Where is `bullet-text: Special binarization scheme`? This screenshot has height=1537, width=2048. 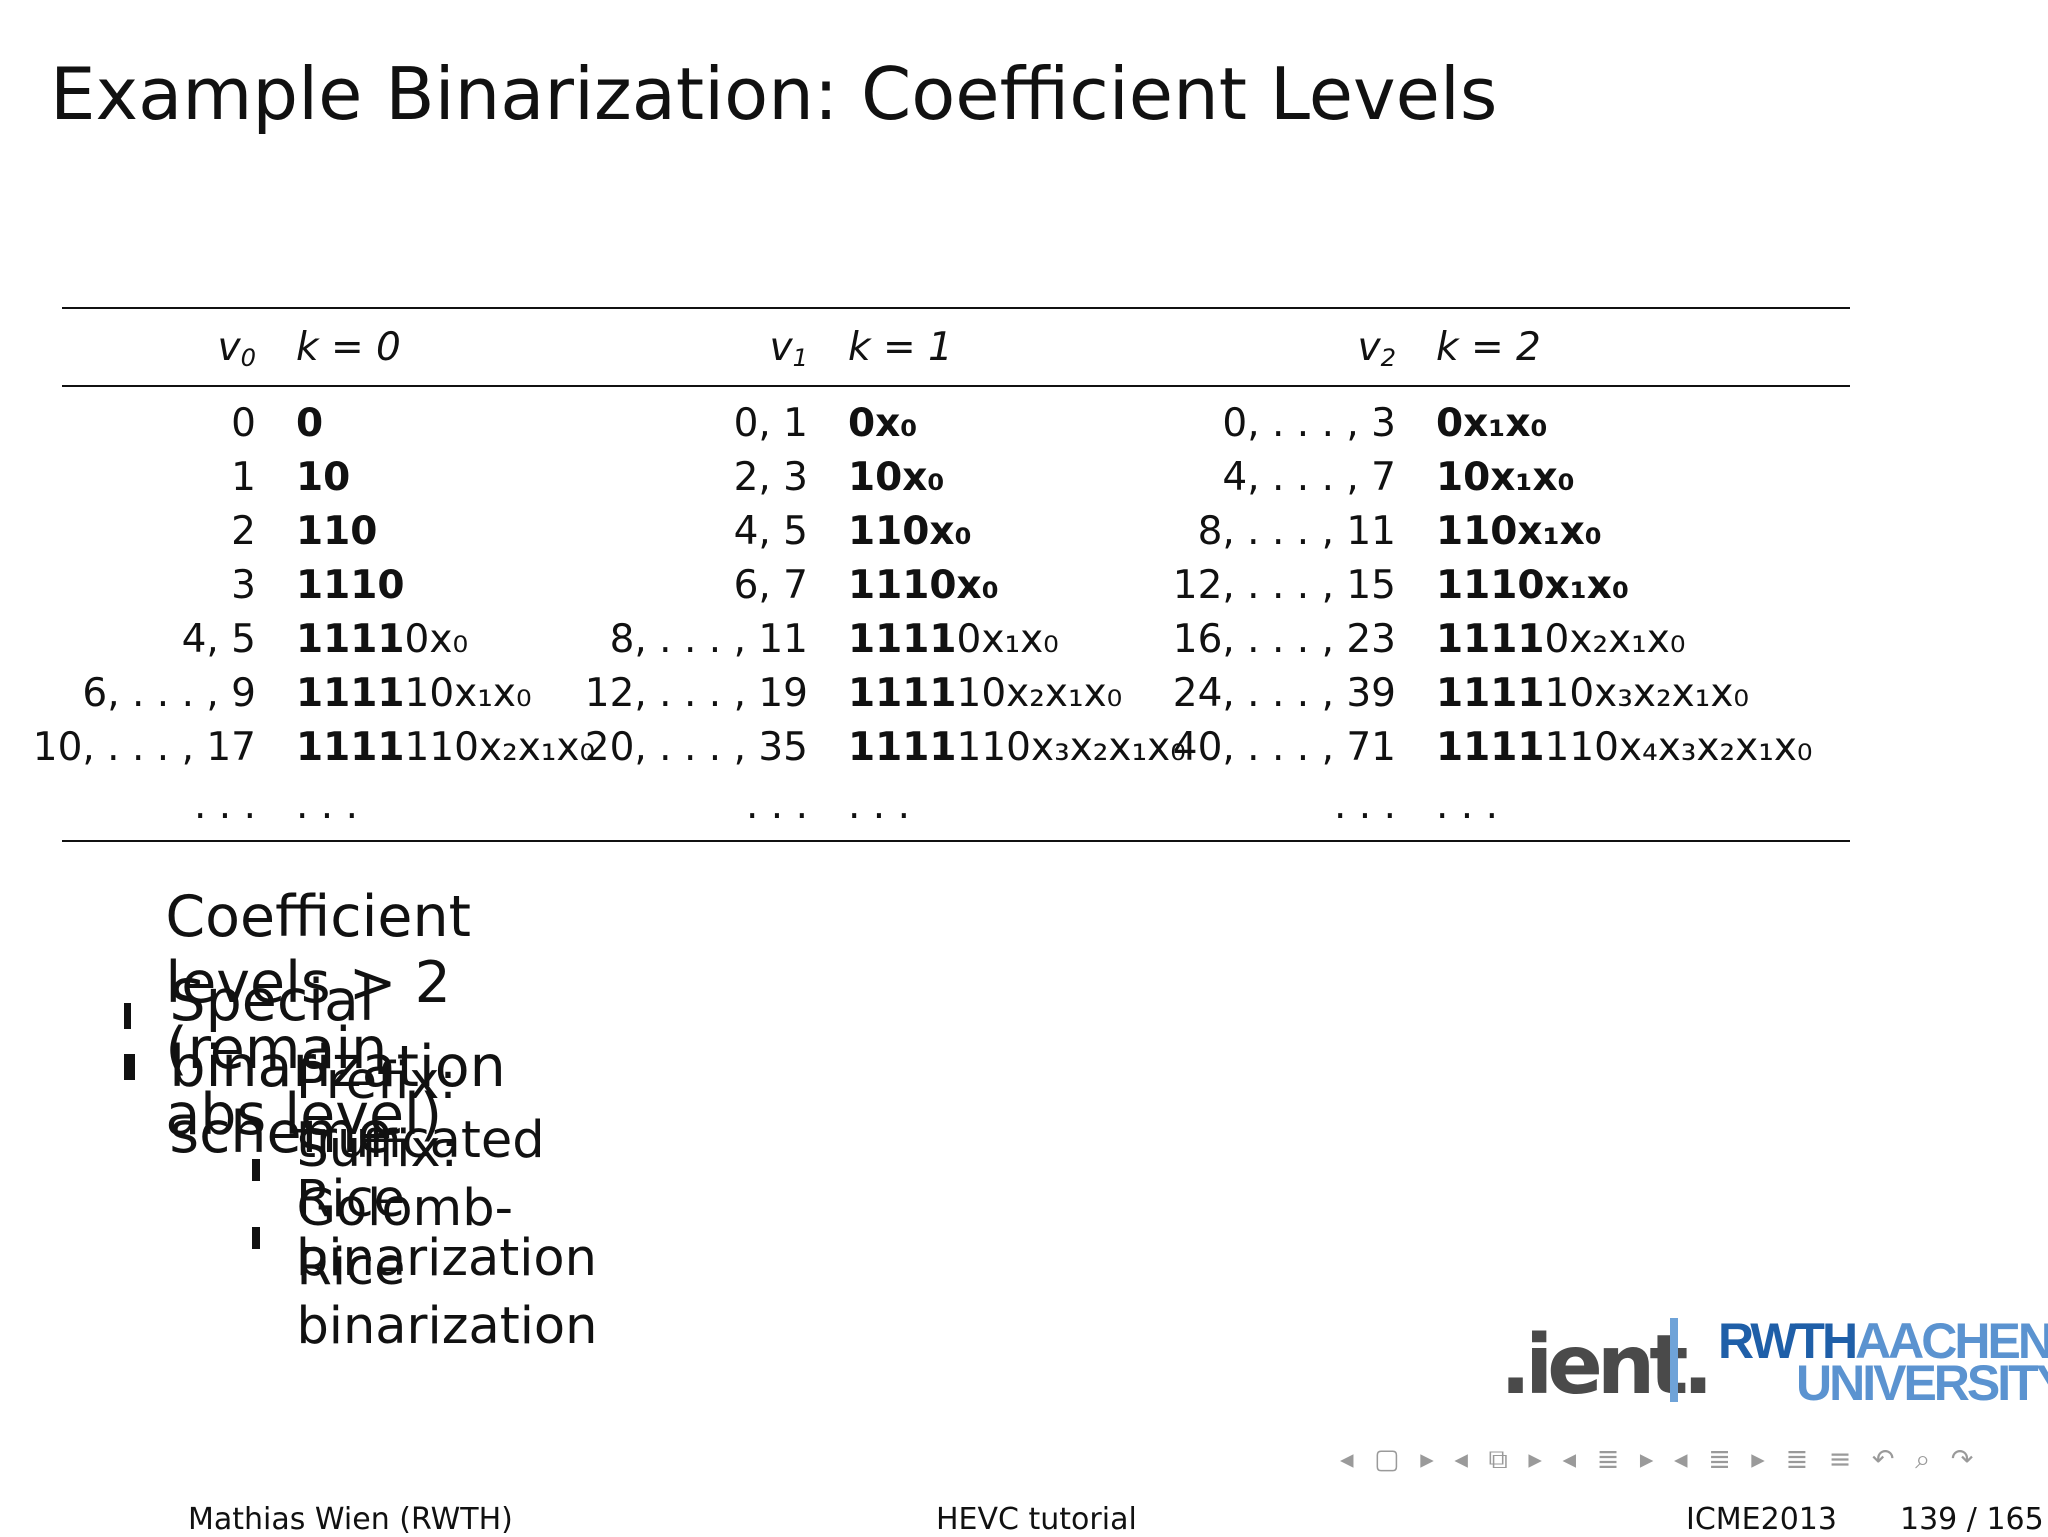 bullet-text: Special binarization scheme is located at coordinates (337, 1067).